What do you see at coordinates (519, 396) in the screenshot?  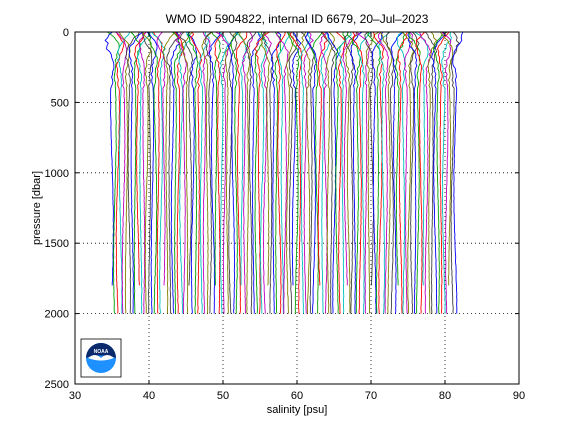 I see `x-tick-label: 90` at bounding box center [519, 396].